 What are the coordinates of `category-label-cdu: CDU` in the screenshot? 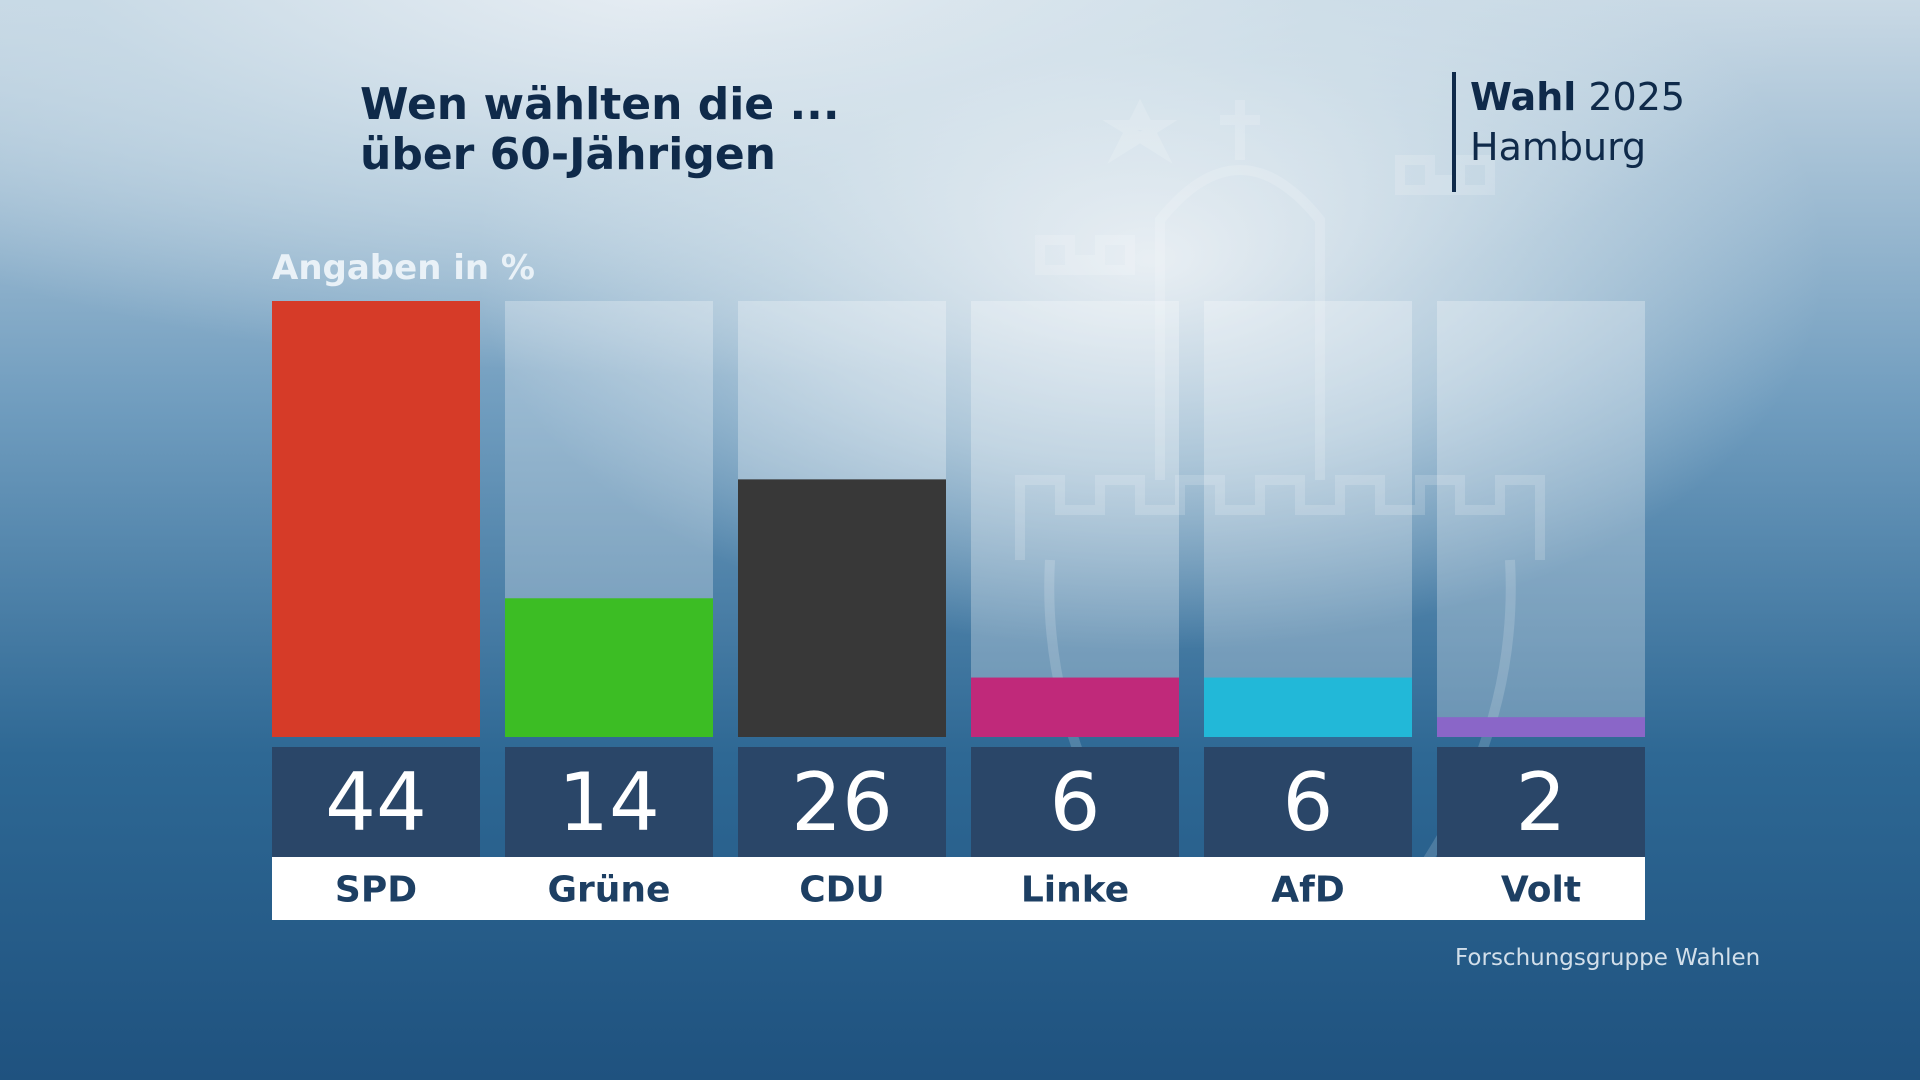 It's located at (842, 890).